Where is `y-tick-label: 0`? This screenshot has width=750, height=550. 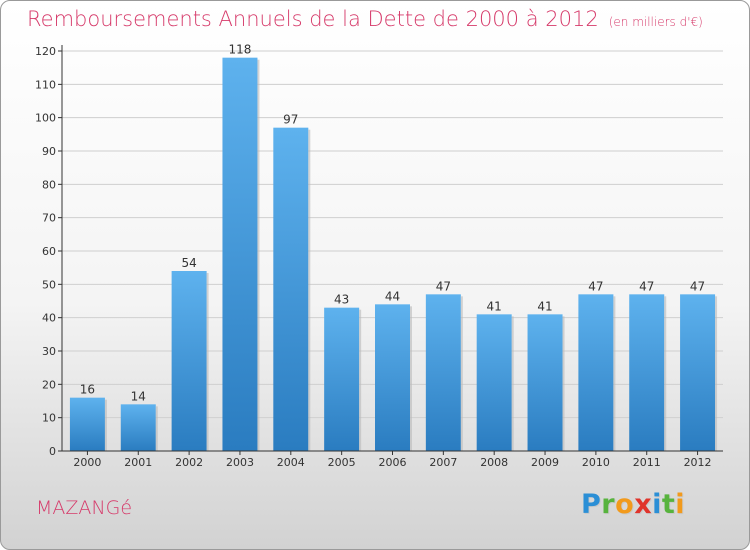
y-tick-label: 0 is located at coordinates (52, 451).